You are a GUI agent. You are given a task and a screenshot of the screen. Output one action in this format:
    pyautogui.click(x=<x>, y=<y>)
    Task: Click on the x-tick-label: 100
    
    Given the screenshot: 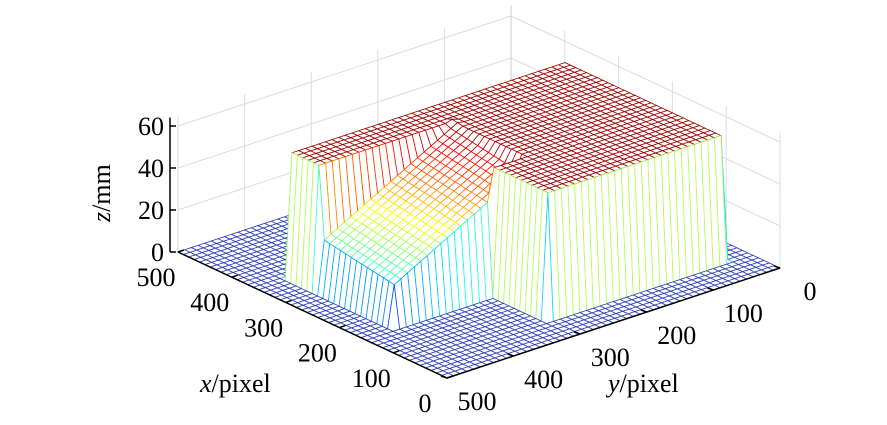 What is the action you would take?
    pyautogui.click(x=371, y=378)
    